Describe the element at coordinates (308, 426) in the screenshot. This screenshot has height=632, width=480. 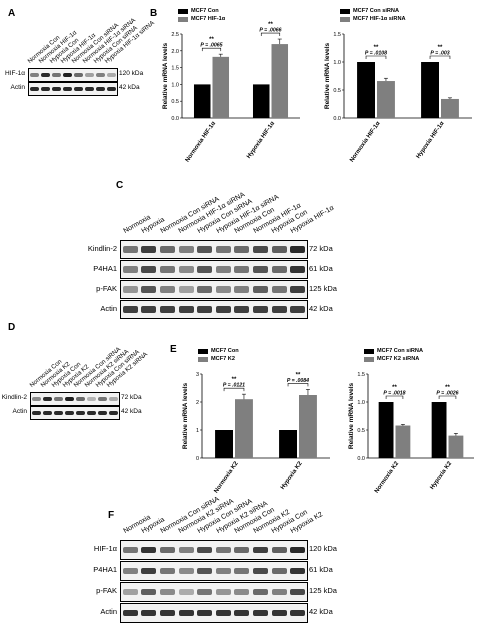
I see `bar-mcf7-k2-hypoxia-k2` at that location.